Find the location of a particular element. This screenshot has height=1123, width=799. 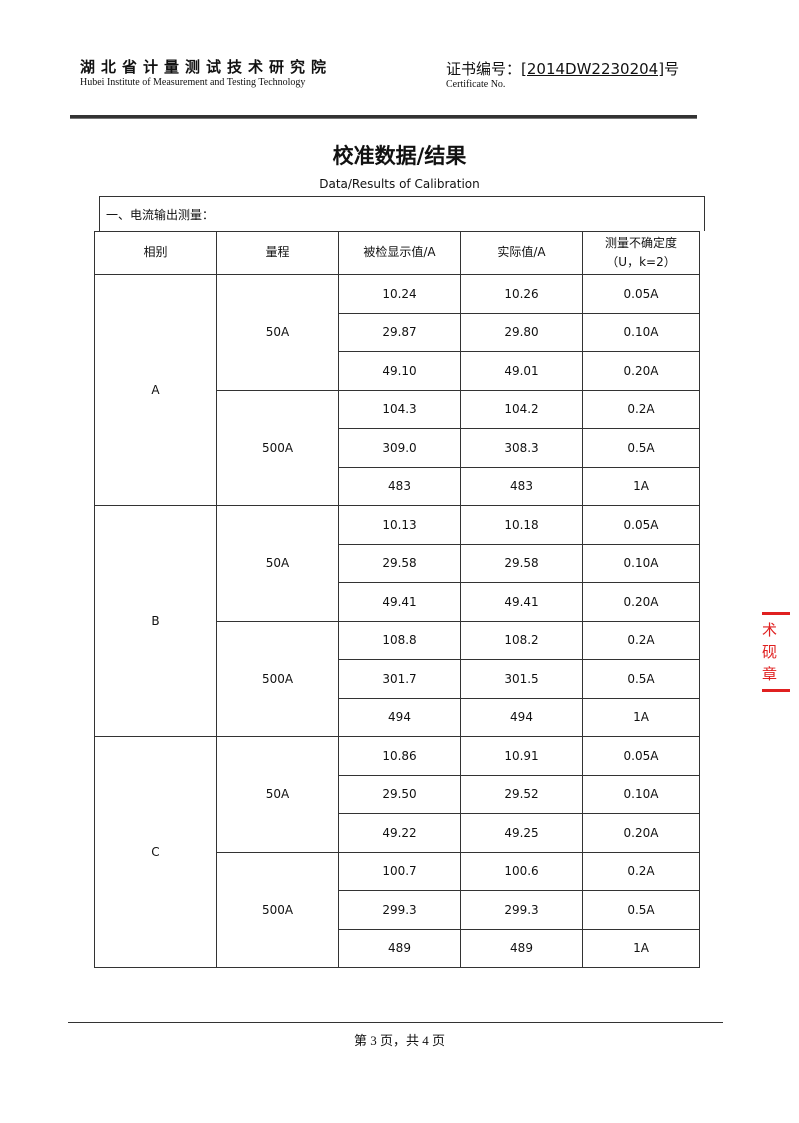

actual-value: 10.91 is located at coordinates (521, 756).